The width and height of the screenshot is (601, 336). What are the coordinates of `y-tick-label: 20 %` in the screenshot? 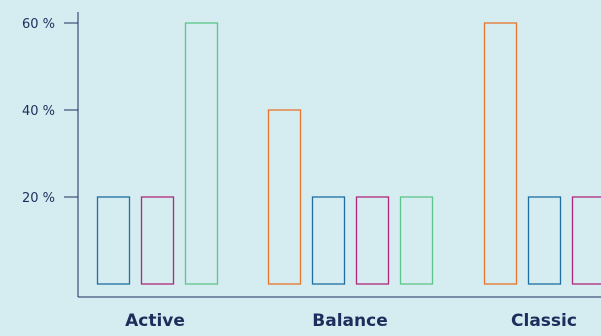 It's located at (38, 198).